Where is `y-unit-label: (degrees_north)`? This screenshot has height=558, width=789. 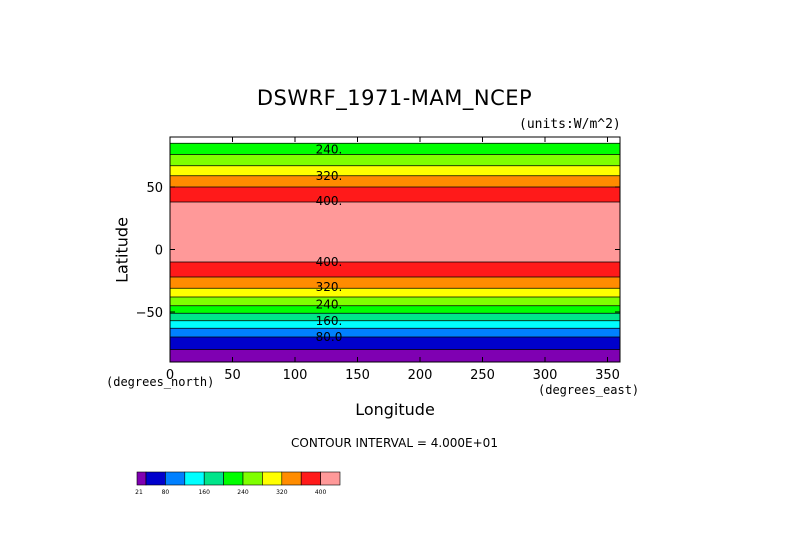 y-unit-label: (degrees_north) is located at coordinates (160, 382).